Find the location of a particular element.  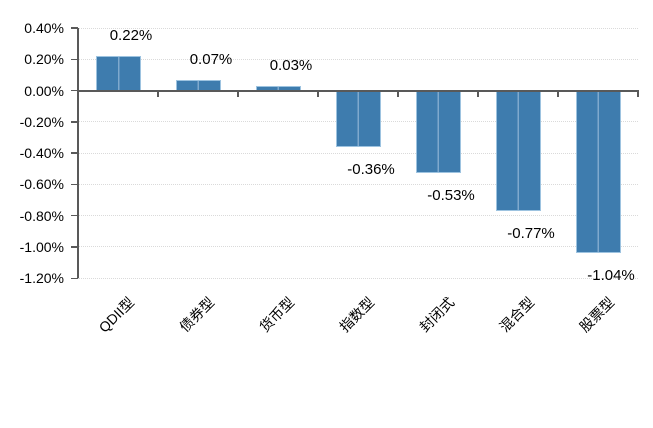

bar-value-label: 0.07% is located at coordinates (211, 59).